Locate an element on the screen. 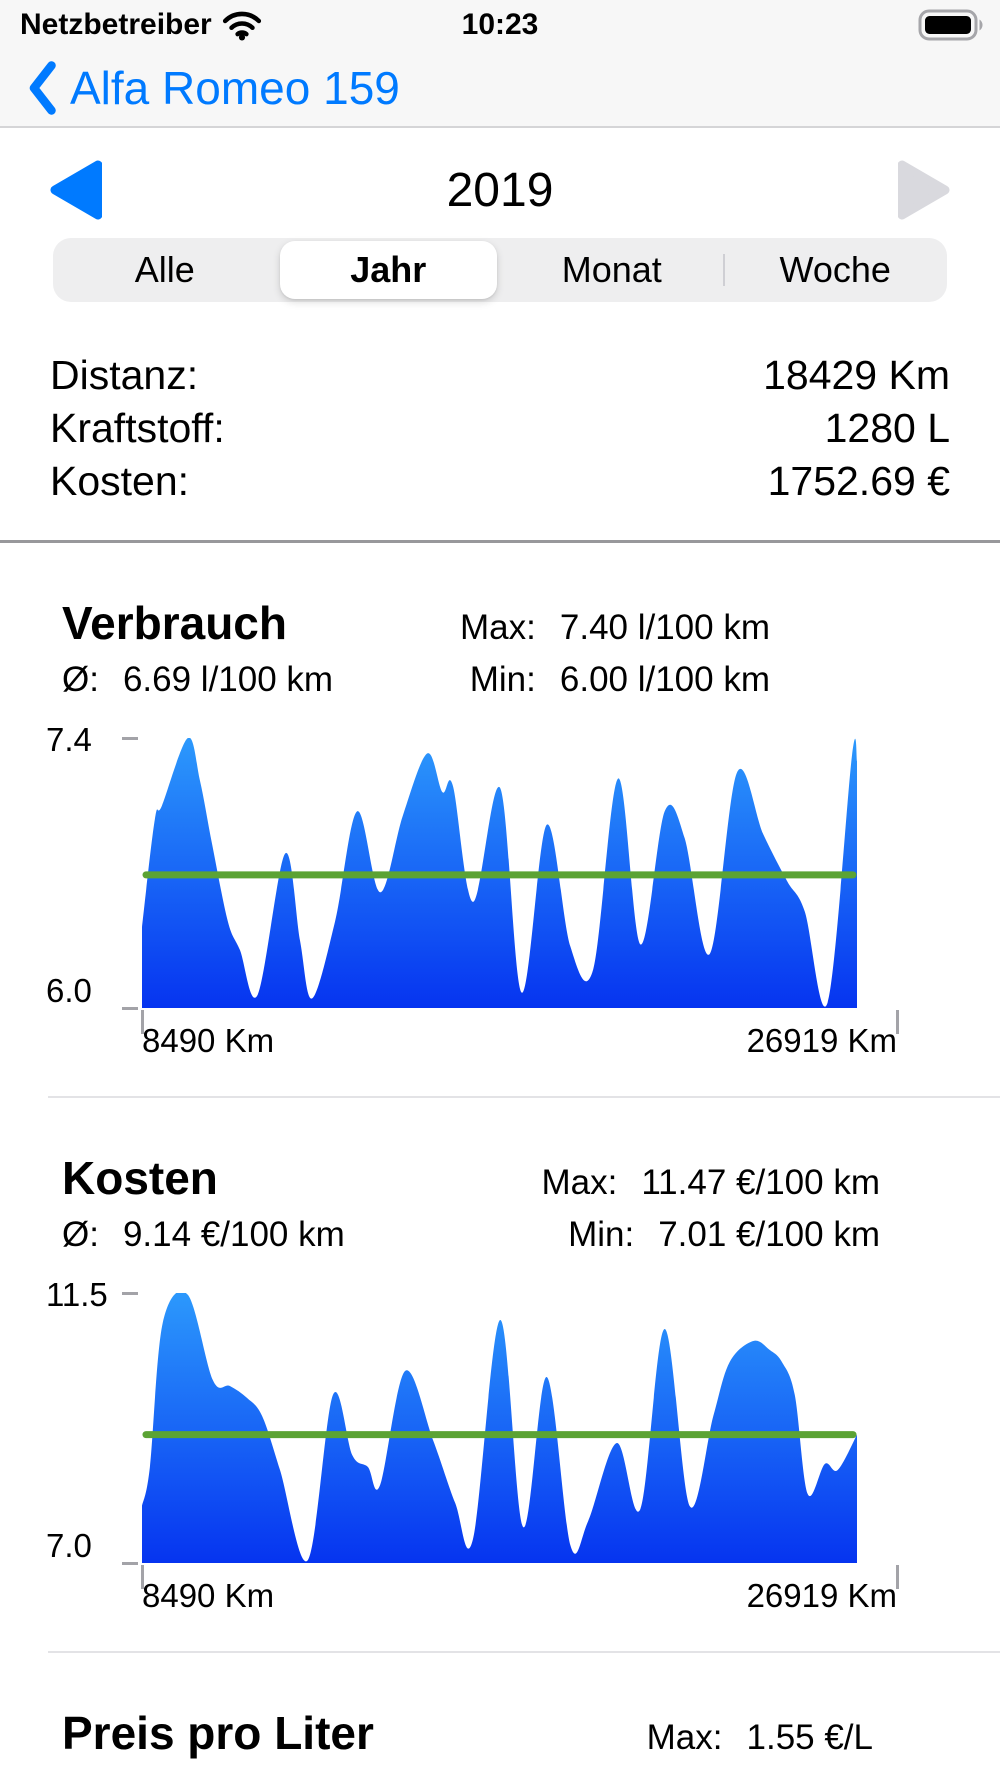  period-selector: 2019 is located at coordinates (500, 190).